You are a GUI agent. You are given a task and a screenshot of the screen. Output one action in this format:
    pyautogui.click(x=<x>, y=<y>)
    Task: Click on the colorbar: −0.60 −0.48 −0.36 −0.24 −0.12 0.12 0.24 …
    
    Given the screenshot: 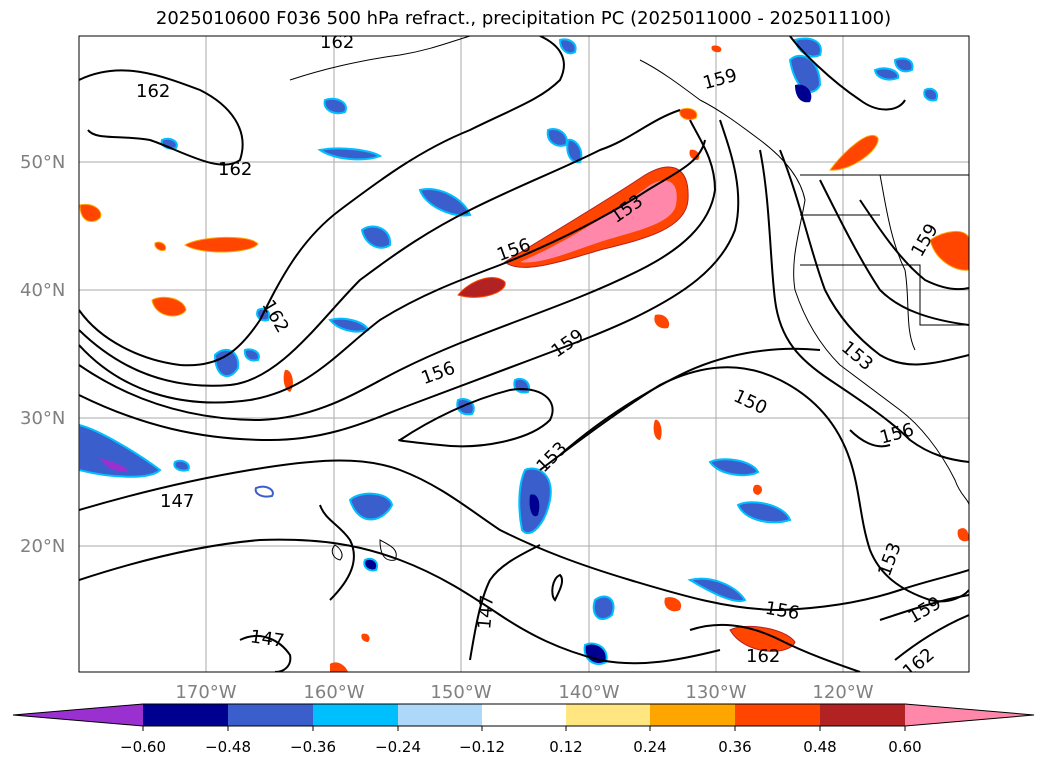 What is the action you would take?
    pyautogui.click(x=523, y=729)
    